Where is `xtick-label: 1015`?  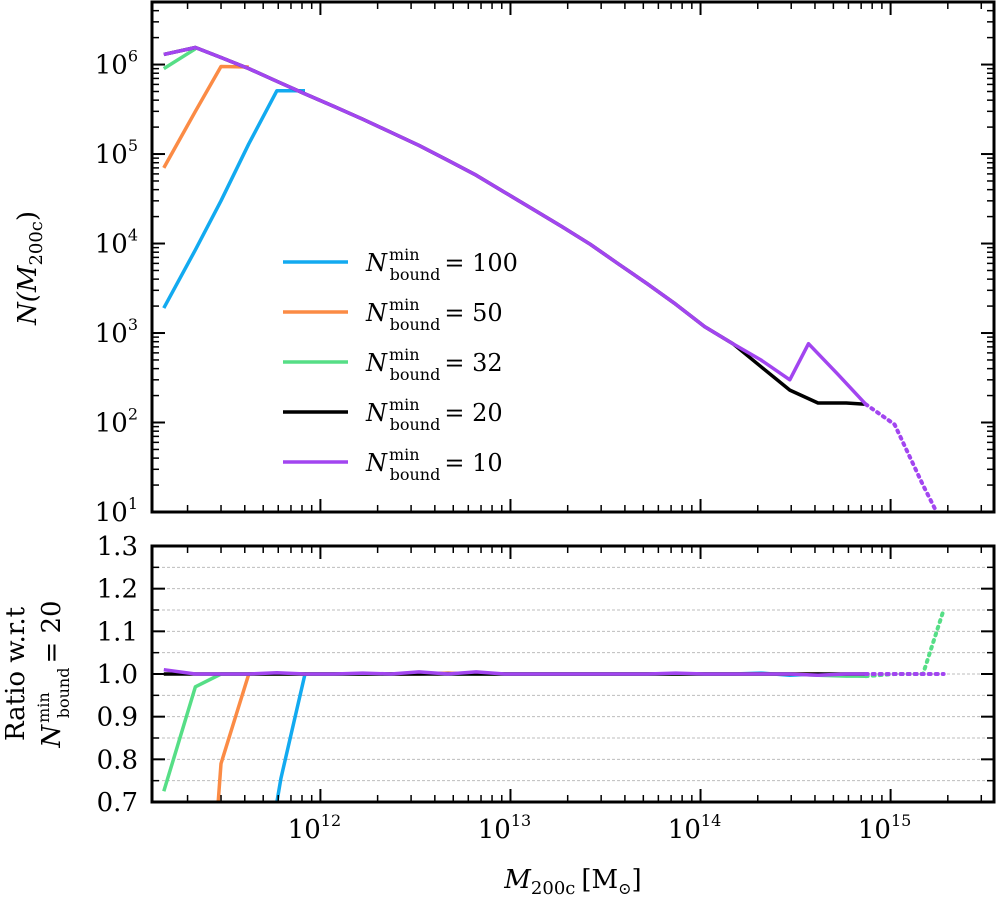 xtick-label: 1015 is located at coordinates (884, 828).